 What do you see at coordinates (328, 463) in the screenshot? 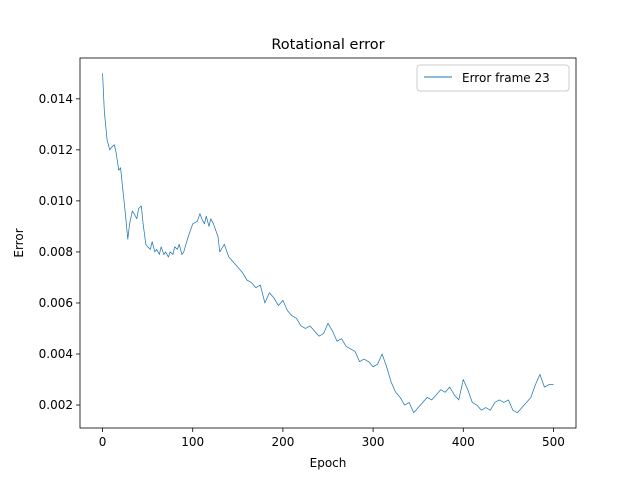
I see `x-axis-label: Epoch` at bounding box center [328, 463].